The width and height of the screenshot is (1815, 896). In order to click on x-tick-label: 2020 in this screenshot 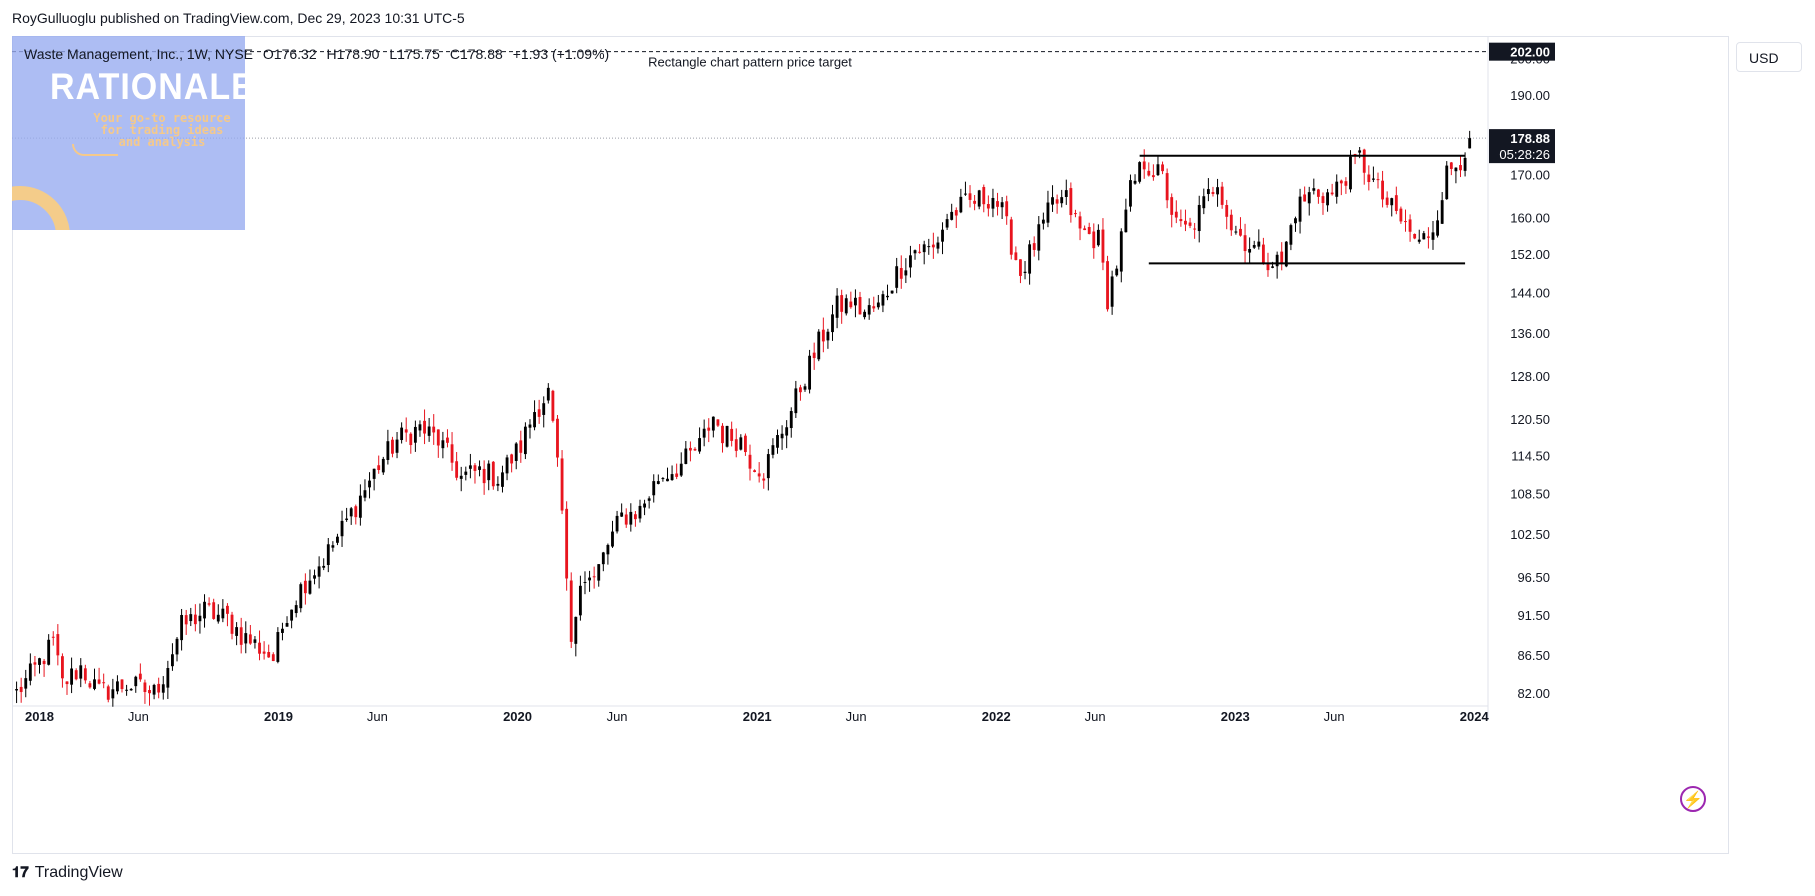, I will do `click(517, 716)`.